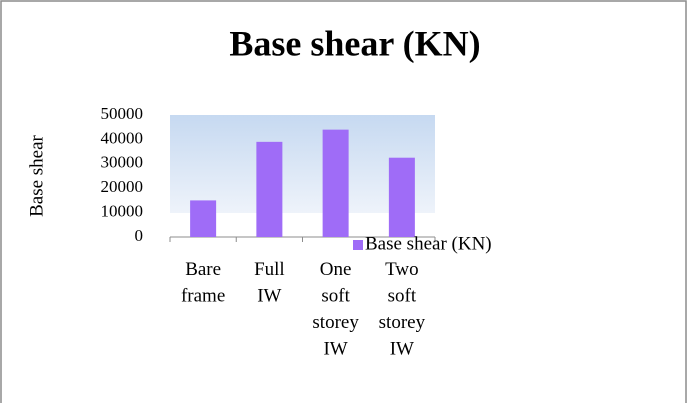 Image resolution: width=688 pixels, height=408 pixels. I want to click on x-tick-label: Full IW, so click(269, 283).